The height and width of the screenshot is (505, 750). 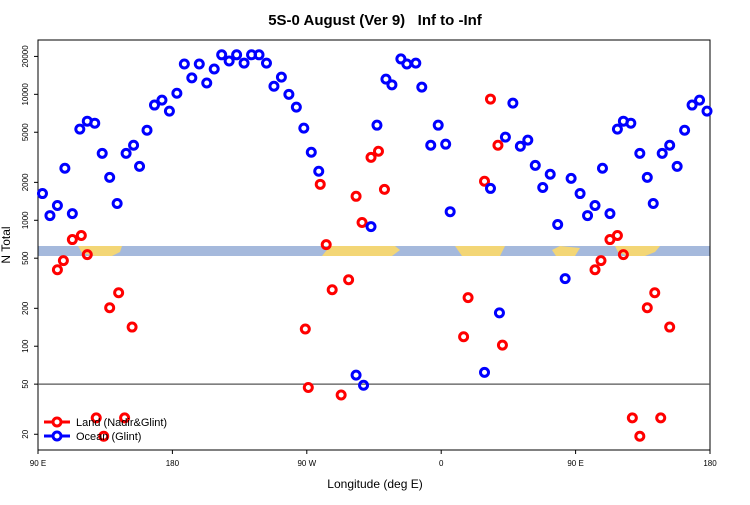 What do you see at coordinates (173, 463) in the screenshot?
I see `x-tick-label: 180` at bounding box center [173, 463].